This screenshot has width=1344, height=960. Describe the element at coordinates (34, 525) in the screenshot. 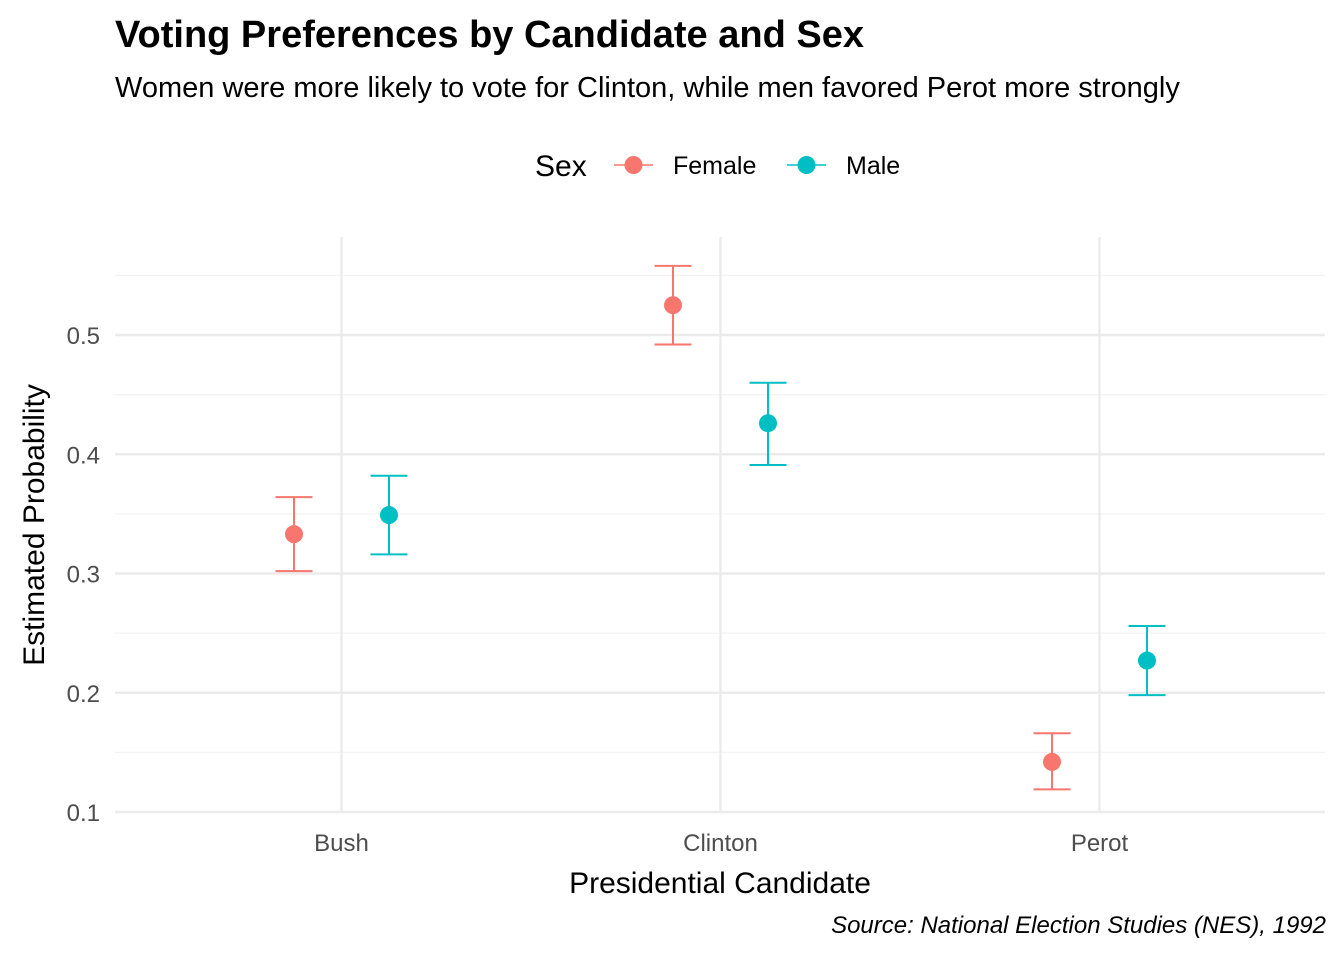

I see `y-axis-label: Estimated Probability` at that location.